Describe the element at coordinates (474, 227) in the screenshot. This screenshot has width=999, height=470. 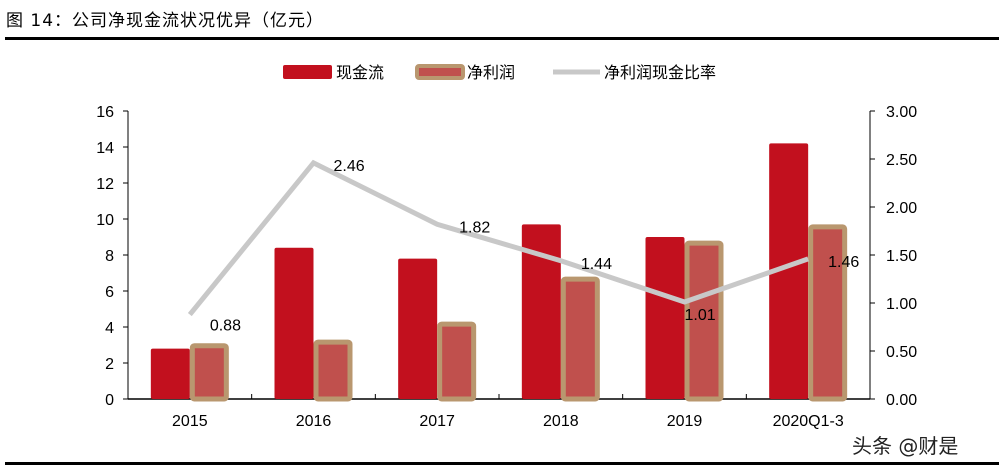
I see `ratio-data-label: 1.82` at that location.